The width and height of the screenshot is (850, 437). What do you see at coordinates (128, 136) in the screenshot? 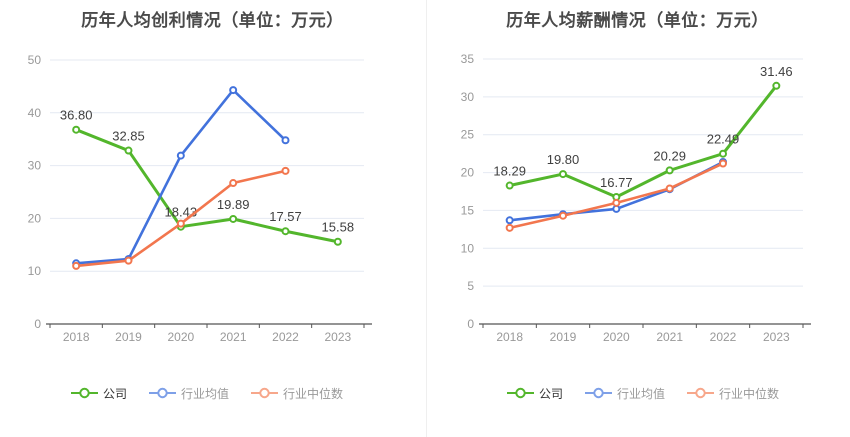
I see `data-point-label-company: 32.85` at bounding box center [128, 136].